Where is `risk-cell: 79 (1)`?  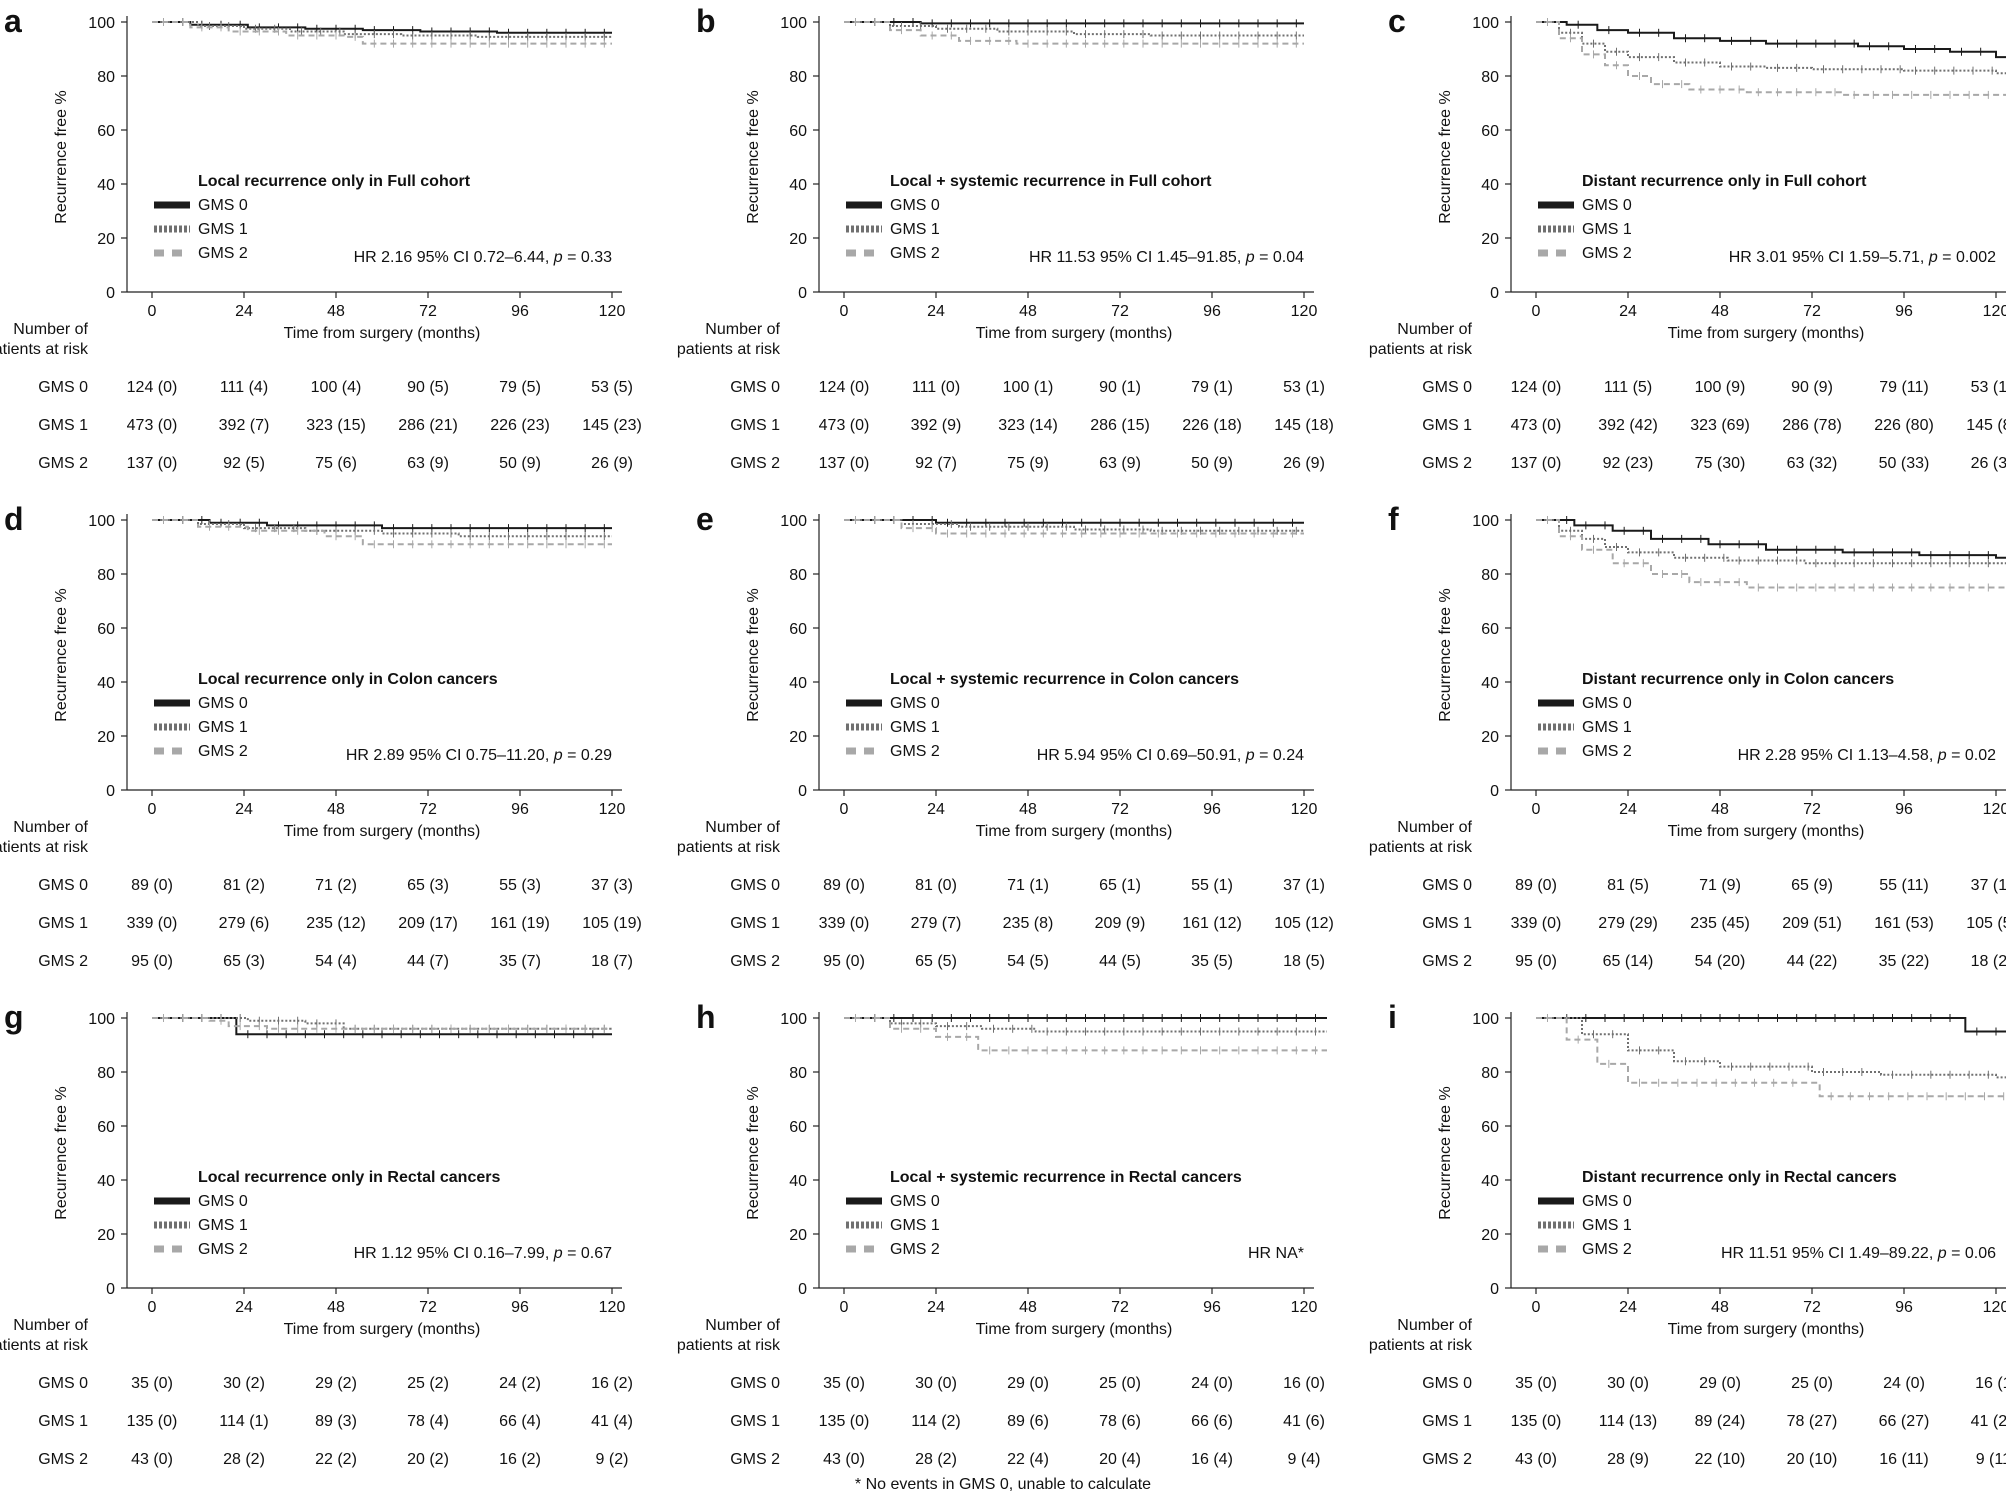
risk-cell: 79 (1) is located at coordinates (1212, 387).